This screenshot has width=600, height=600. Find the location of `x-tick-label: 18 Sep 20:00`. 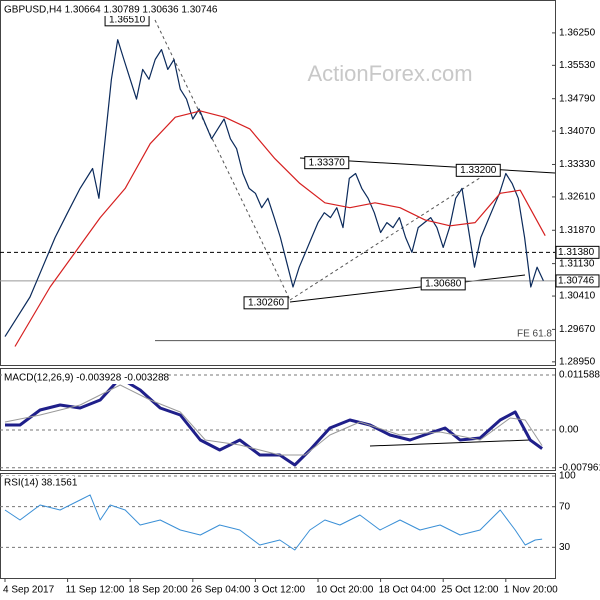

x-tick-label: 18 Sep 20:00 is located at coordinates (158, 590).